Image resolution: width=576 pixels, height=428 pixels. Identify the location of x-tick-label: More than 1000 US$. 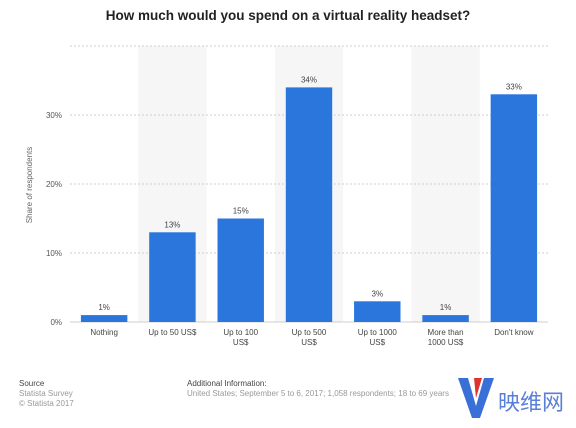
(446, 337).